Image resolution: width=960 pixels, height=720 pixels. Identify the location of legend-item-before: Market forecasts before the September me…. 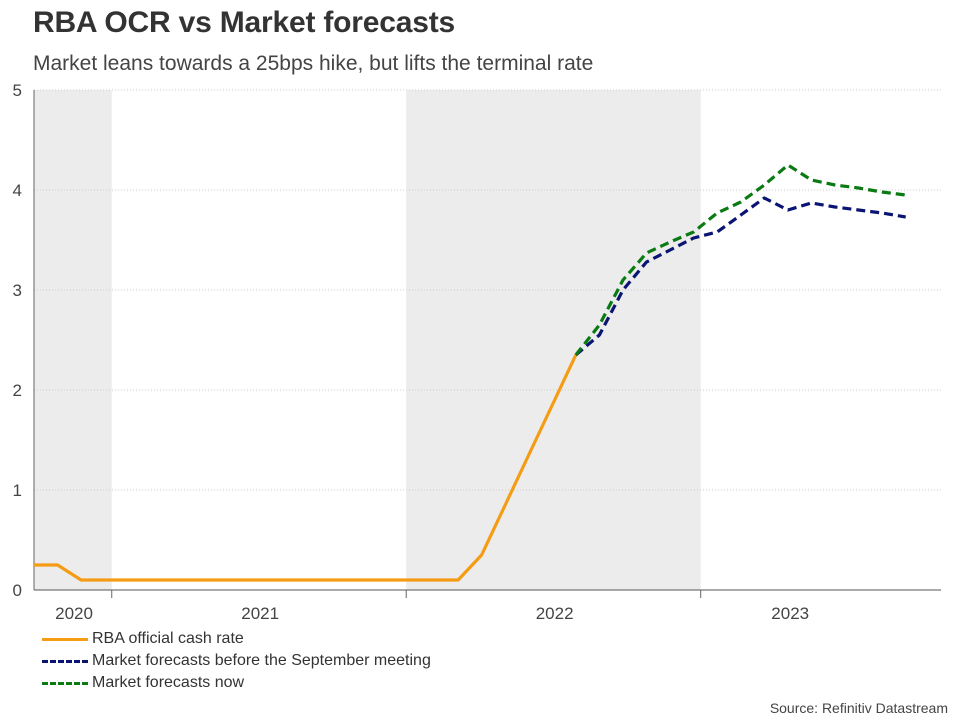
(236, 661).